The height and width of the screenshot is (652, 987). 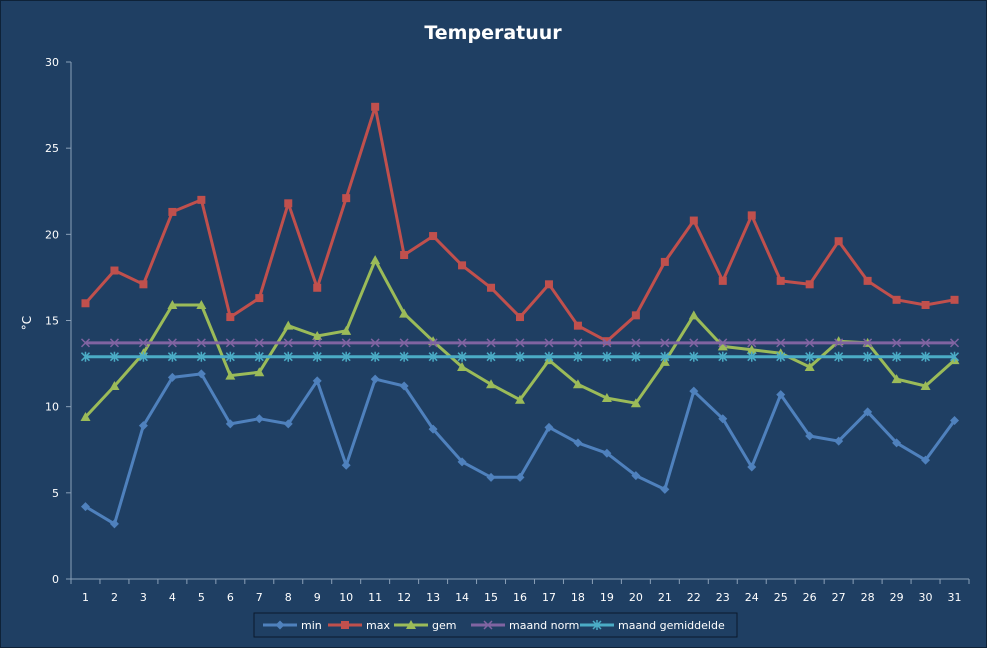 I want to click on x-tick-label: 15, so click(x=491, y=597).